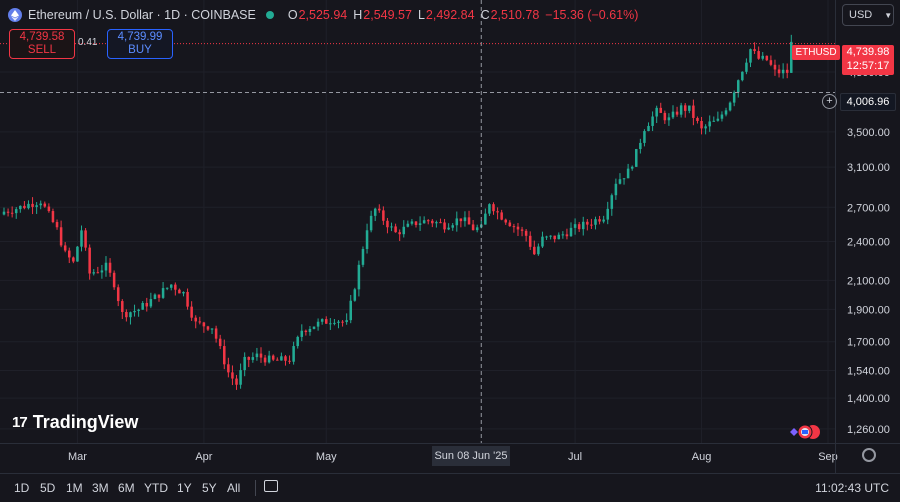 The image size is (900, 502). What do you see at coordinates (868, 310) in the screenshot?
I see `y-tick-label: 1,900.00` at bounding box center [868, 310].